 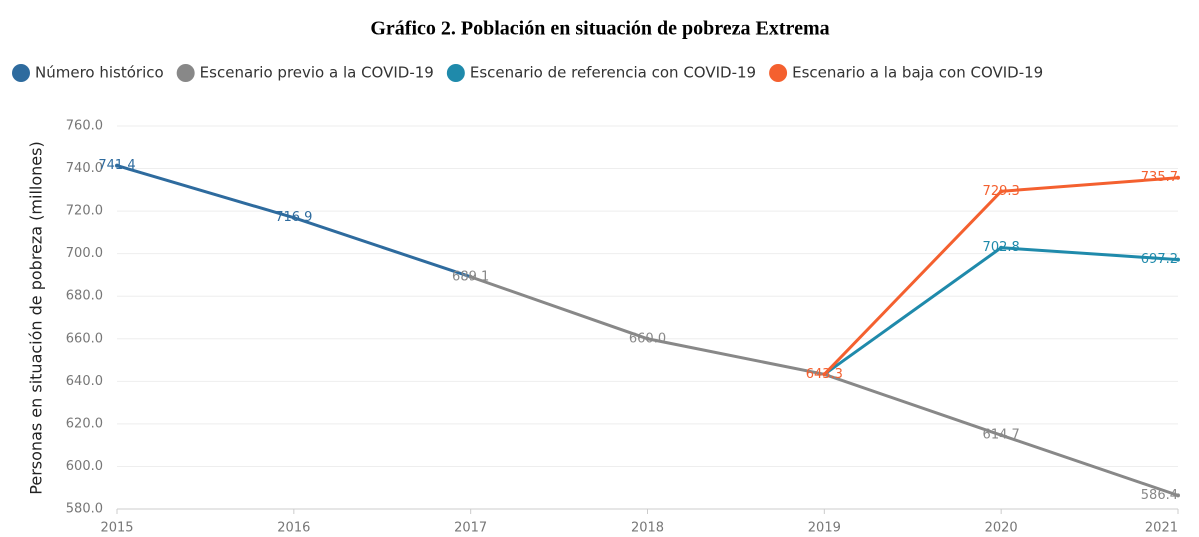 I want to click on legend-label: Escenario previo a la COVID-19, so click(x=317, y=73).